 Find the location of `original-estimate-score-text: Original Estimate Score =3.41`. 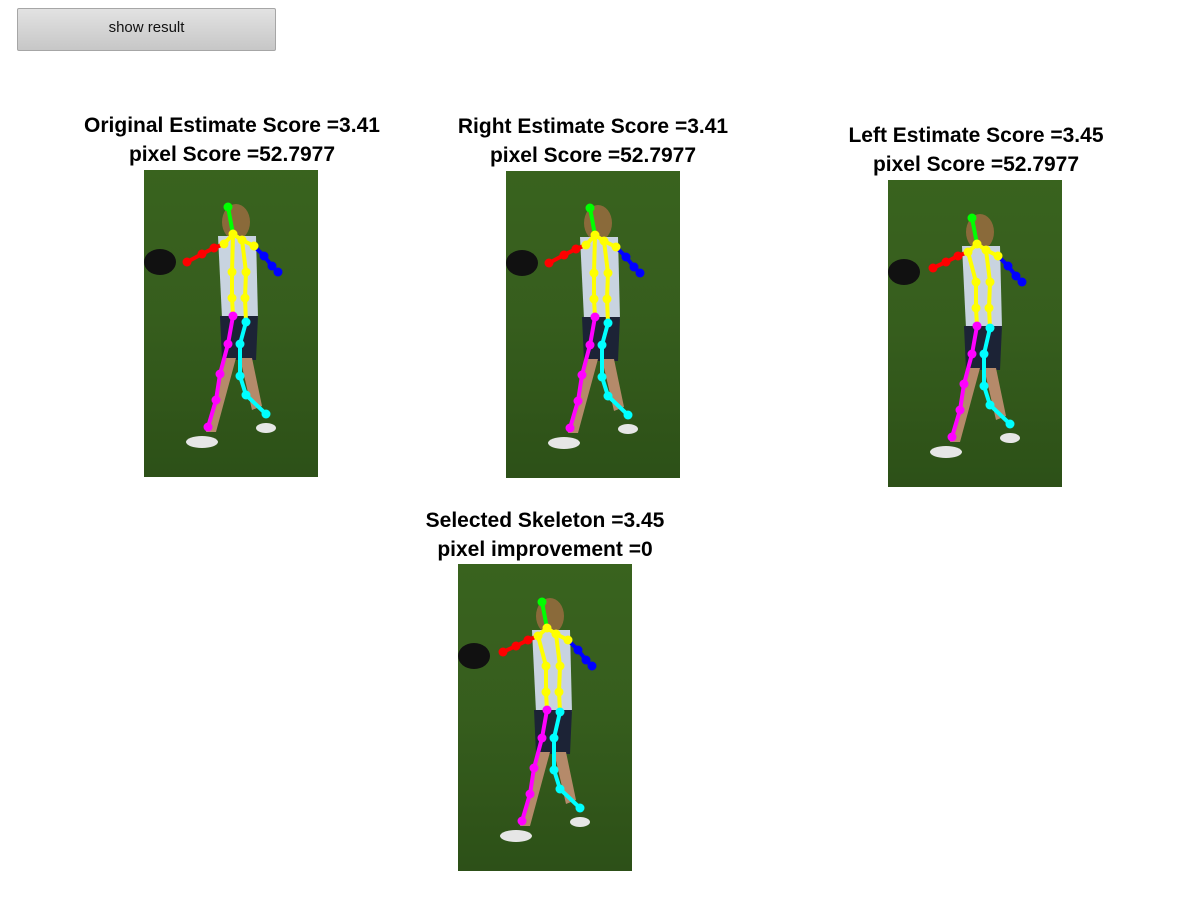

original-estimate-score-text: Original Estimate Score =3.41 is located at coordinates (232, 125).